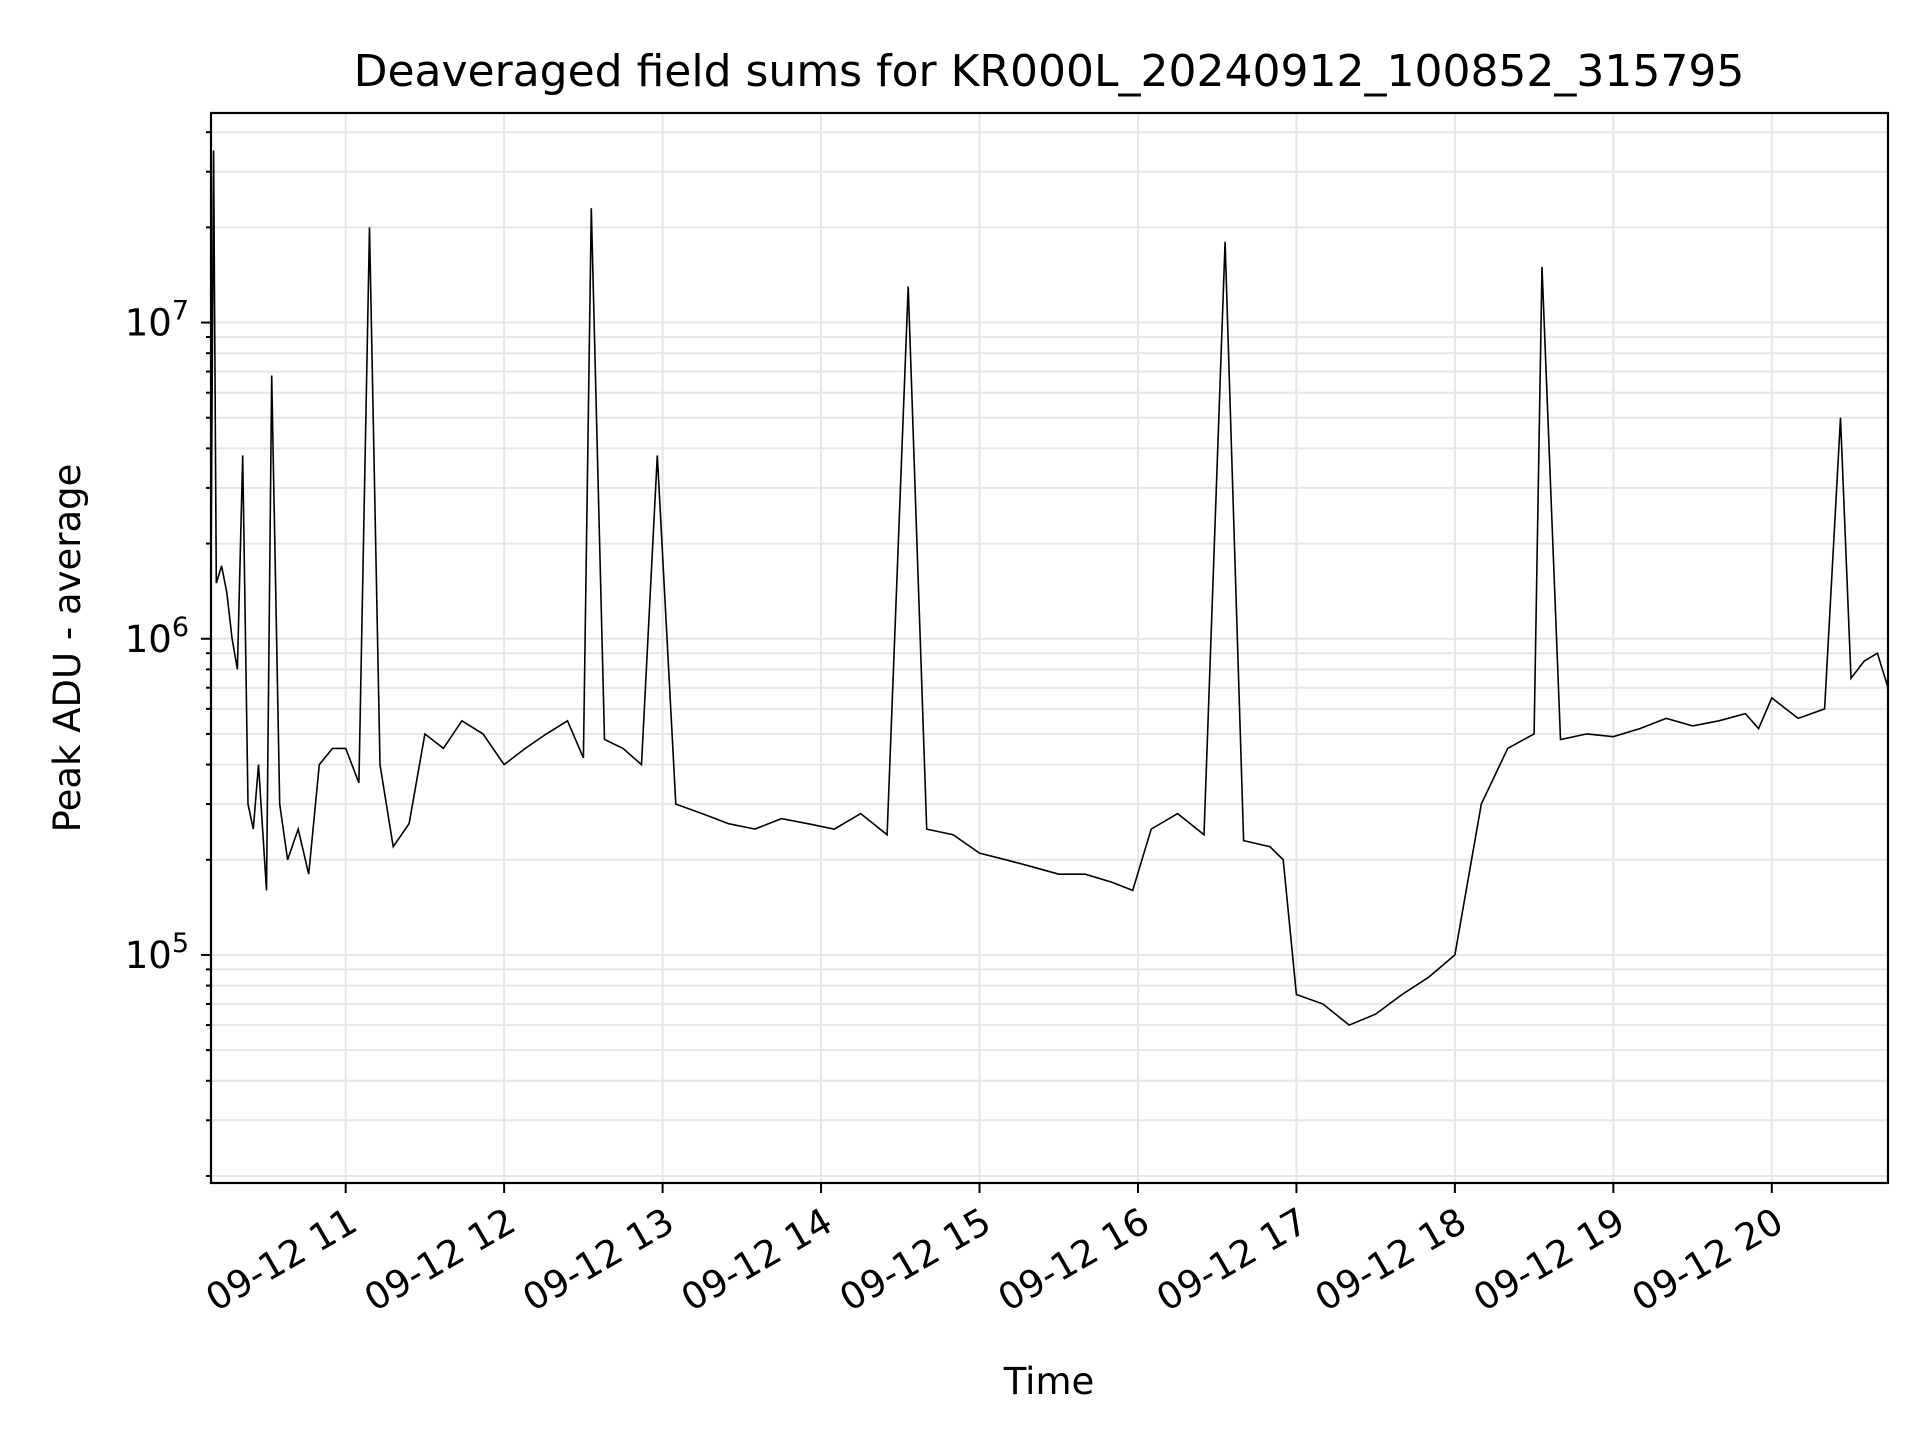 Image resolution: width=1920 pixels, height=1440 pixels. I want to click on y-tick-label: 10⁶, so click(157, 636).